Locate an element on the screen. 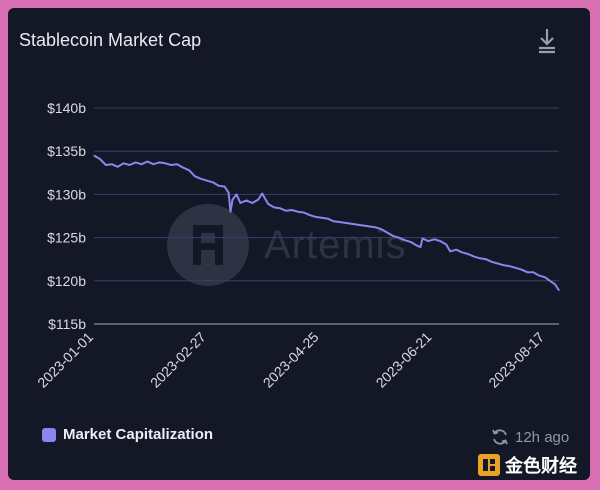  y-tick-label: $130b is located at coordinates (66, 194).